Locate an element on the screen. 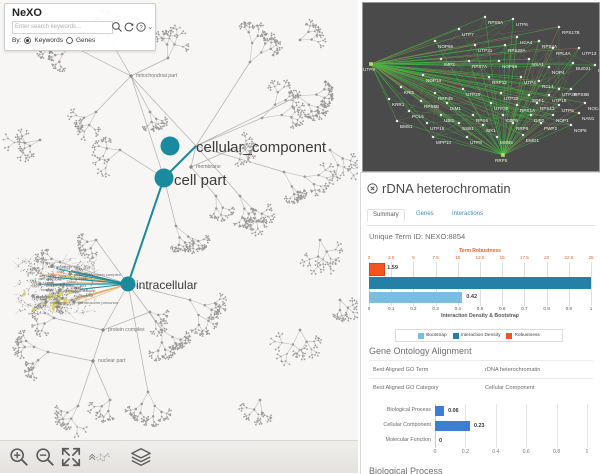  collapse-all-icon is located at coordinates (99, 457).